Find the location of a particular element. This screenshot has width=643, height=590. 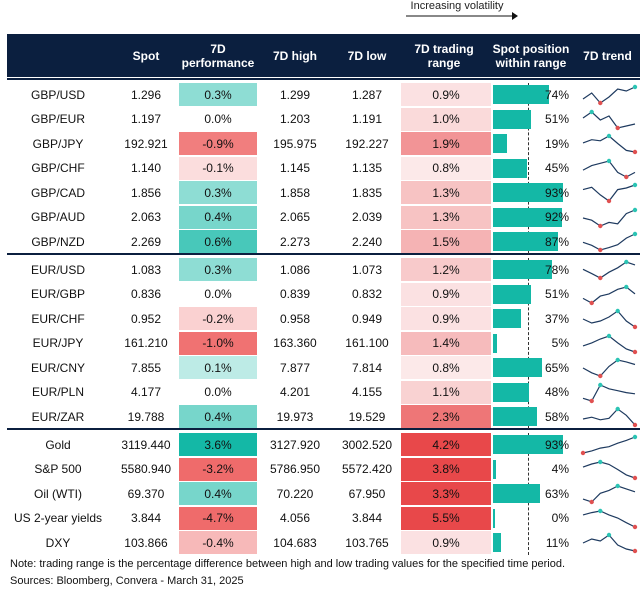

position-value: 45% is located at coordinates (556, 168).